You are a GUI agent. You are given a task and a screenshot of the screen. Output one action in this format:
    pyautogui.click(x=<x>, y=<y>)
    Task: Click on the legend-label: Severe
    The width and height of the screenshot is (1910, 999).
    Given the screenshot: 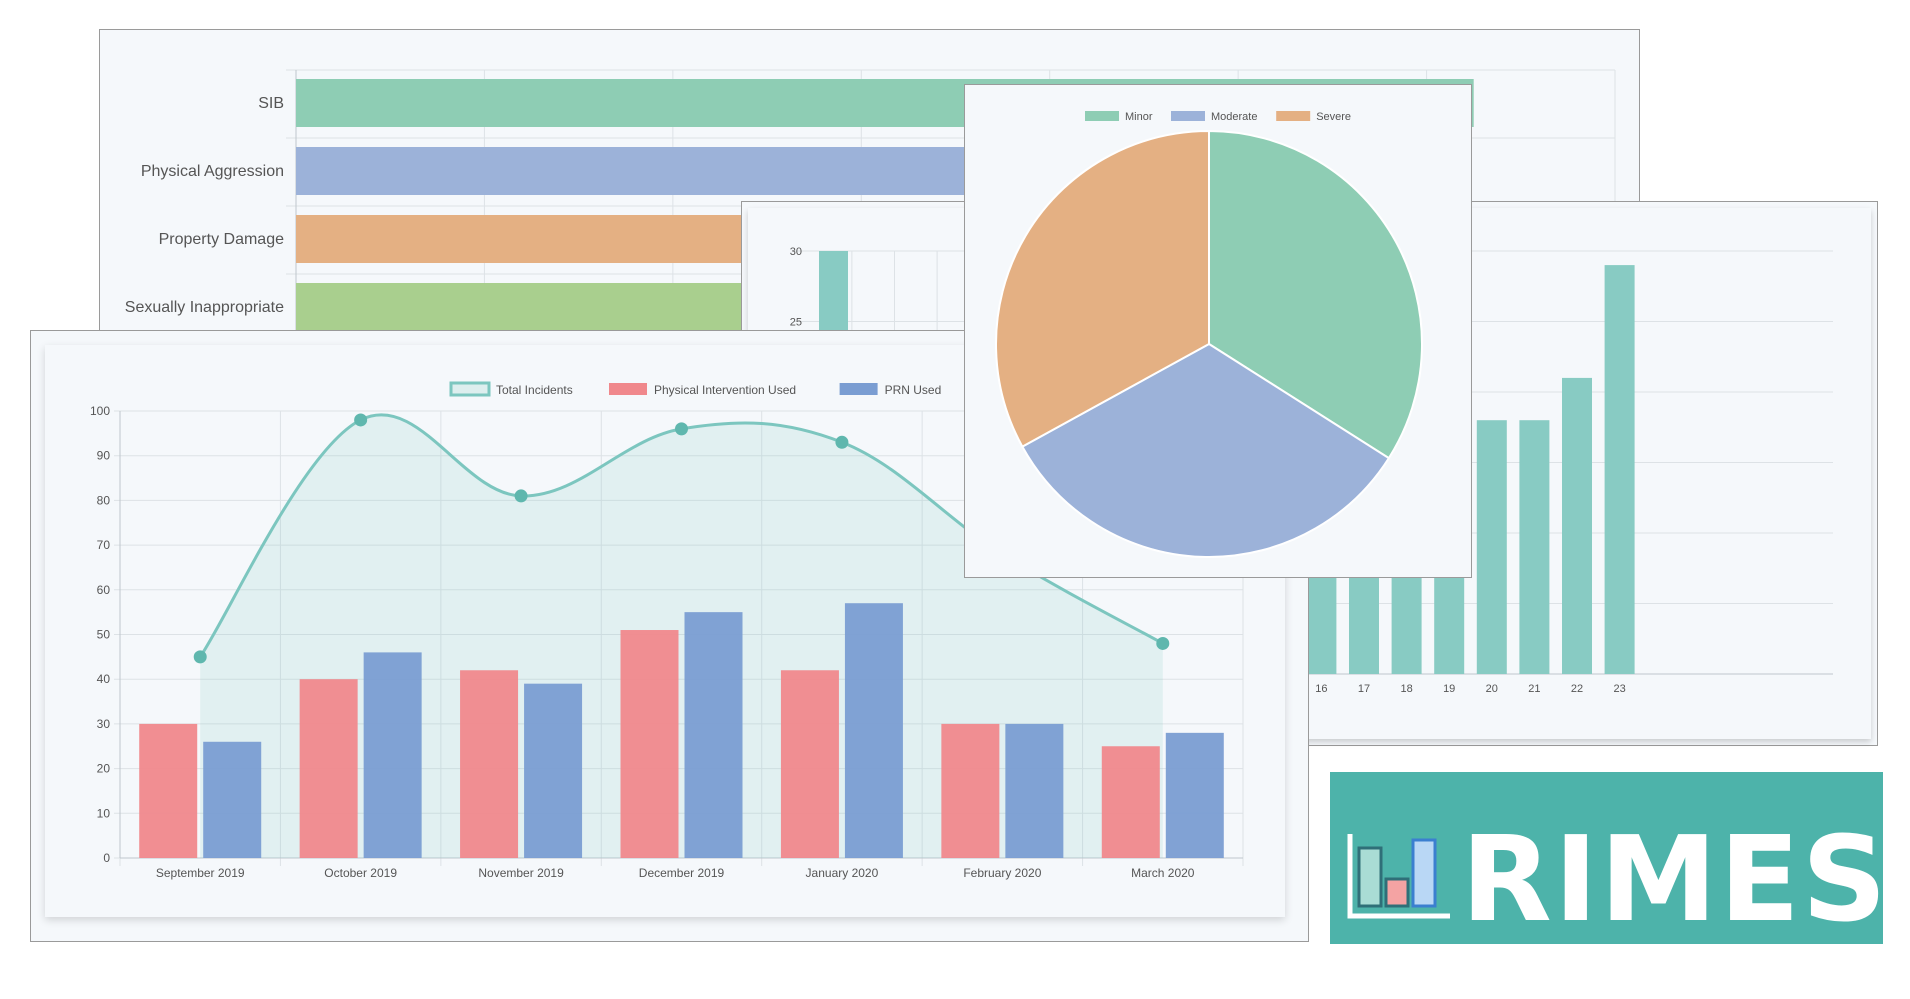 What is the action you would take?
    pyautogui.click(x=1333, y=117)
    